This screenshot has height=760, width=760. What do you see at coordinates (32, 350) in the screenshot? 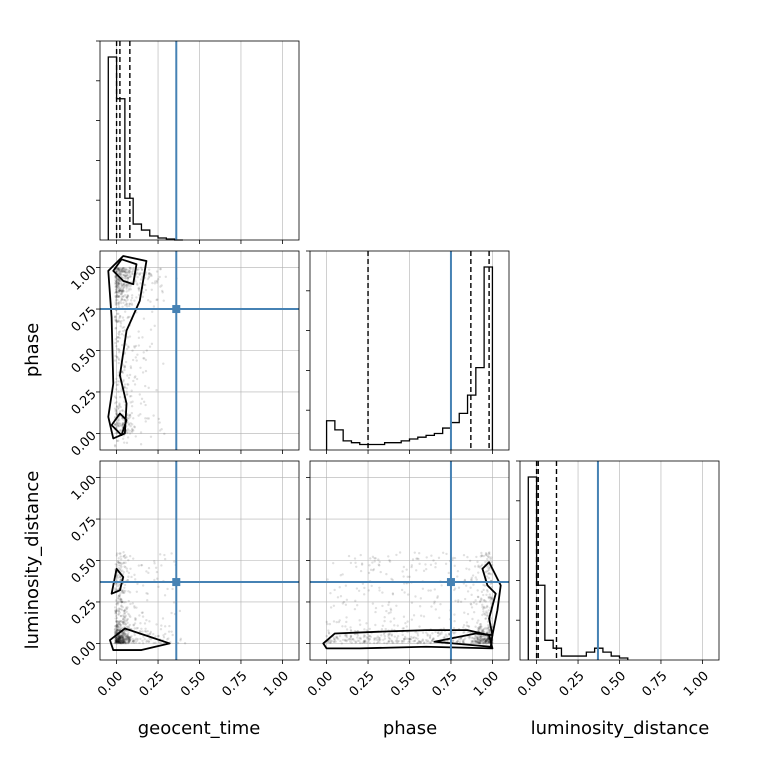
I see `y-axis-label-phase: phase` at bounding box center [32, 350].